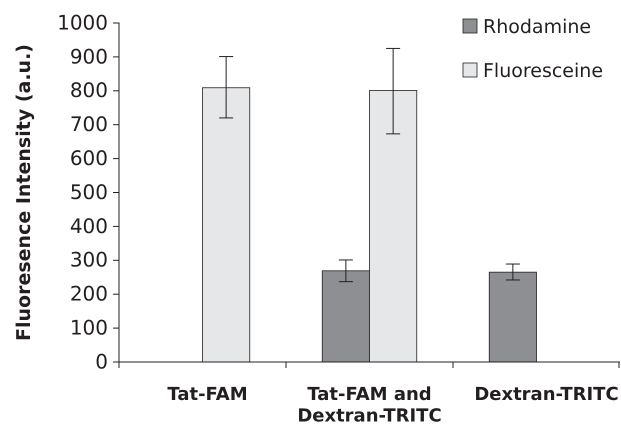 The width and height of the screenshot is (621, 427). What do you see at coordinates (82, 22) in the screenshot?
I see `y-tick-label: 1000` at bounding box center [82, 22].